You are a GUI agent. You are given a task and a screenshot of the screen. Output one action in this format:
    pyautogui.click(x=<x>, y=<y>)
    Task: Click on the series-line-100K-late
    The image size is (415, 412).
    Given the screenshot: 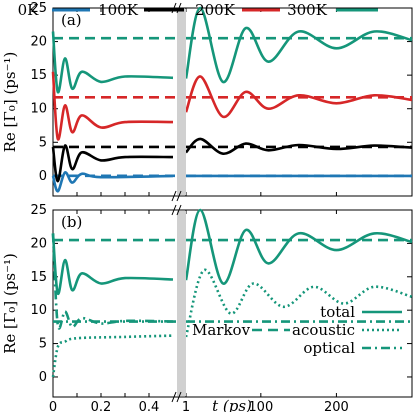 What is the action you would take?
    pyautogui.click(x=299, y=146)
    